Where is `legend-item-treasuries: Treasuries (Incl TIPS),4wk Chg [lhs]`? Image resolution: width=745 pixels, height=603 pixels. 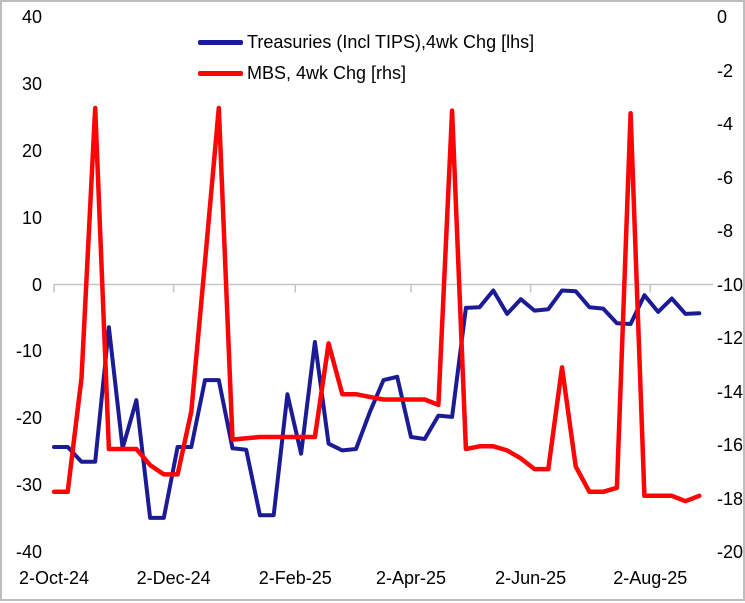
legend-item-treasuries: Treasuries (Incl TIPS),4wk Chg [lhs] is located at coordinates (366, 42).